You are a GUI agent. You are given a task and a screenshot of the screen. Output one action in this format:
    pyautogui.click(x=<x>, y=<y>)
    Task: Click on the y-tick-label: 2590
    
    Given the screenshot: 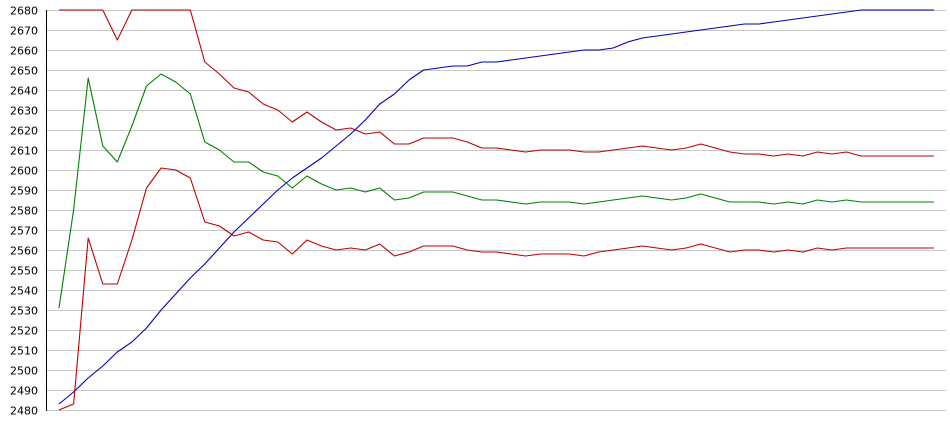 What is the action you would take?
    pyautogui.click(x=24, y=191)
    